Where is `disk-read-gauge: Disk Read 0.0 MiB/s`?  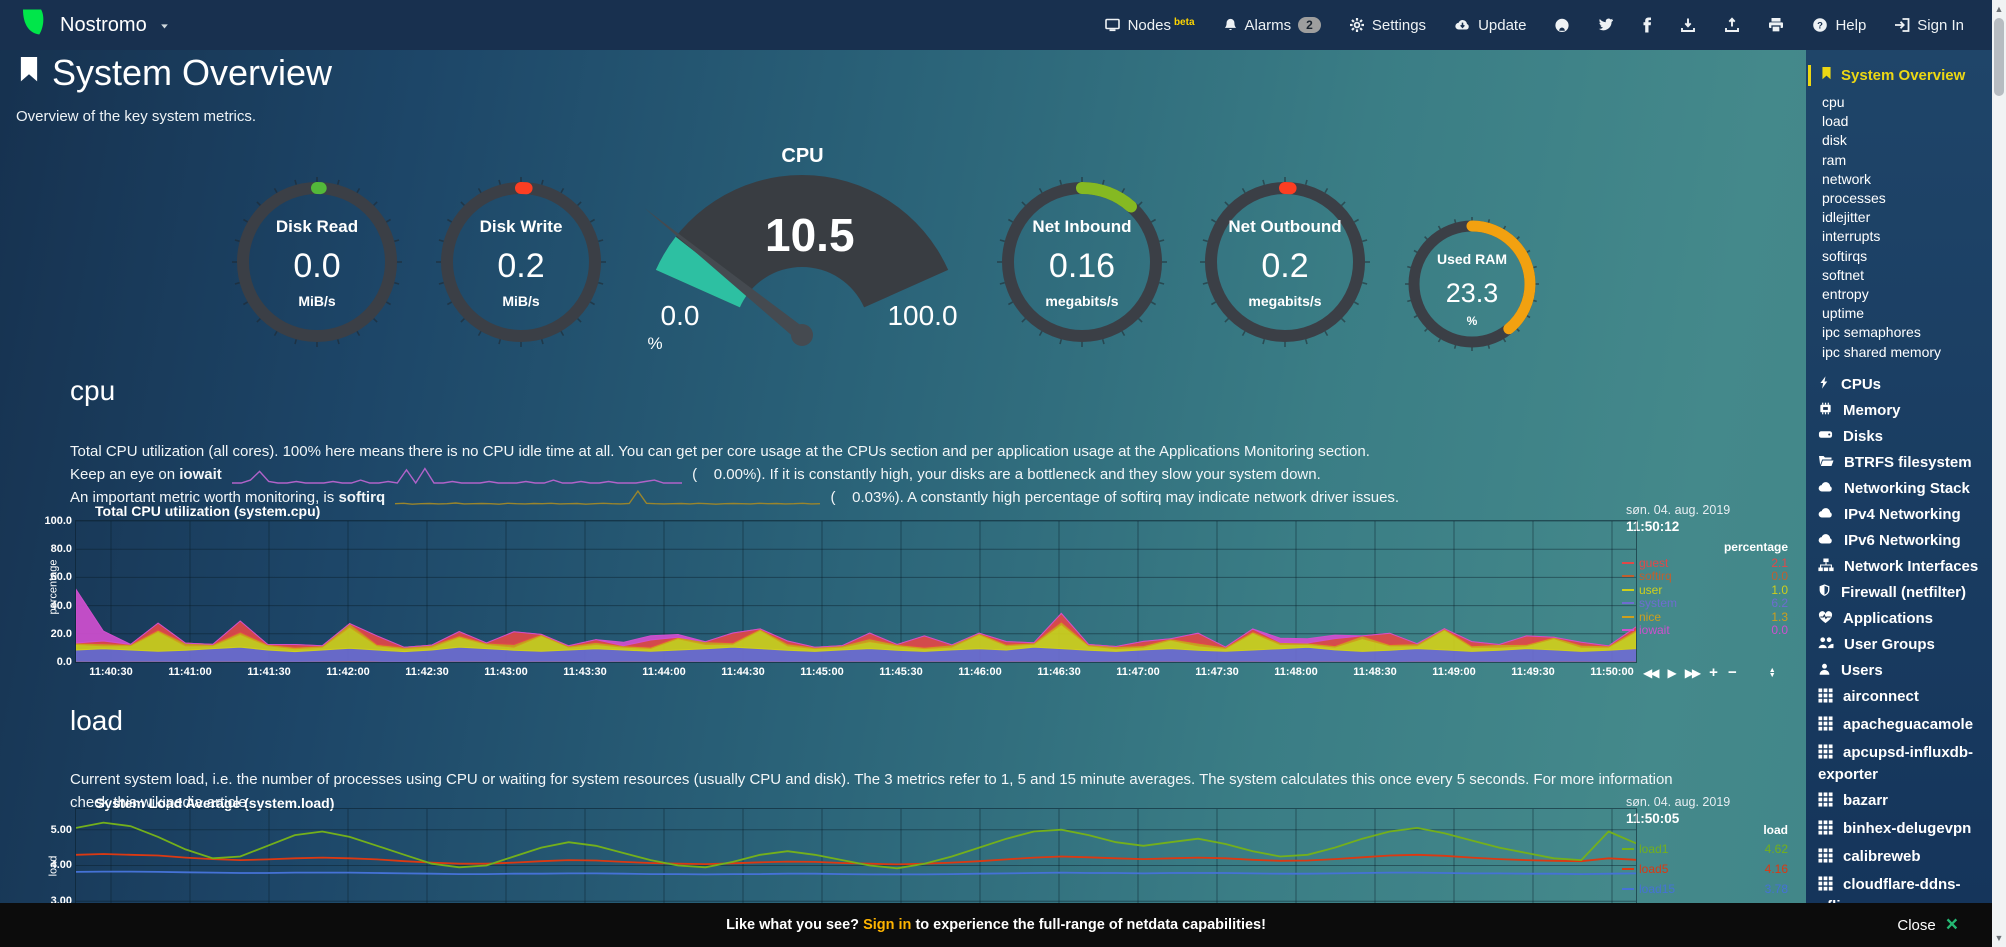
disk-read-gauge: Disk Read 0.0 MiB/s is located at coordinates (317, 262).